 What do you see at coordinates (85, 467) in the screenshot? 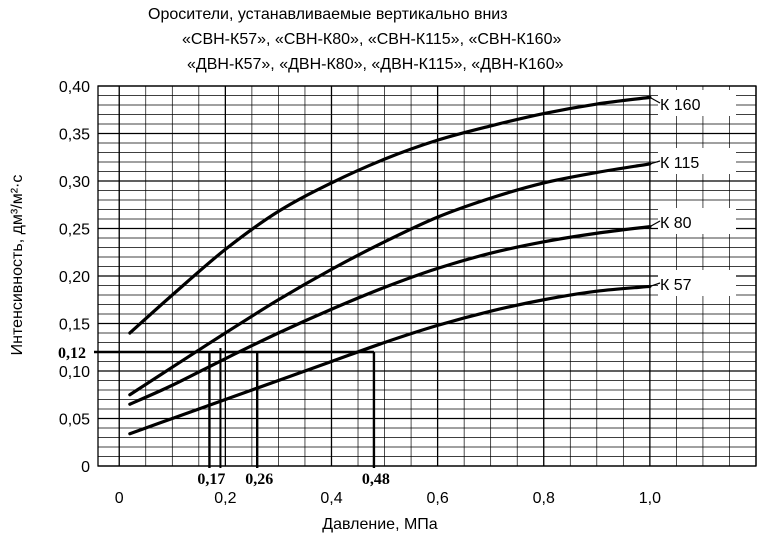
I see `y-tick-label: 0` at bounding box center [85, 467].